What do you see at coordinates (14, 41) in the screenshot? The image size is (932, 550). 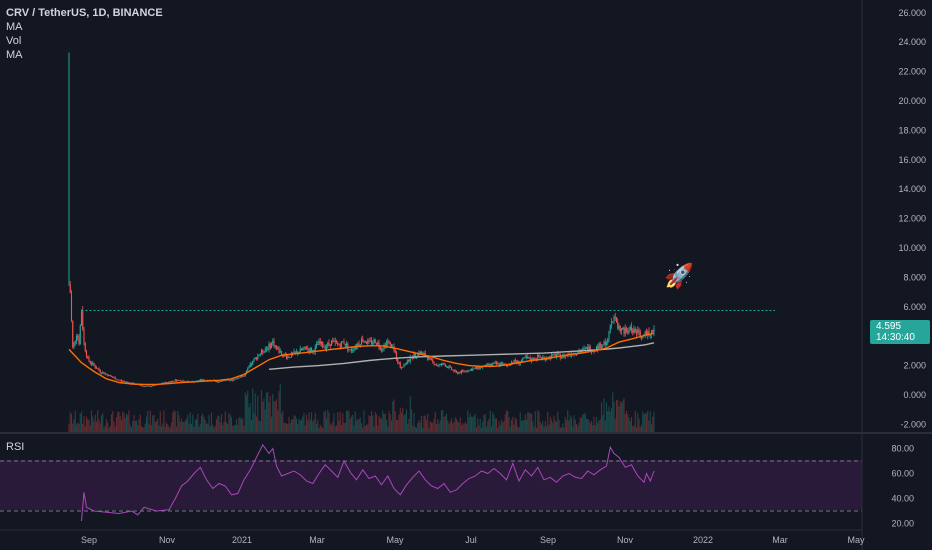 I see `legend-vol: Vol` at bounding box center [14, 41].